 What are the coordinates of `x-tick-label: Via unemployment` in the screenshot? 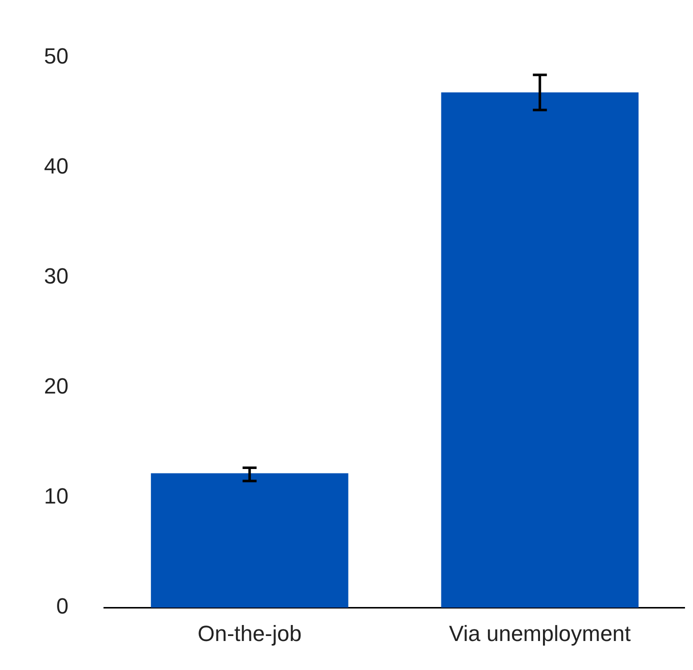 It's located at (539, 633).